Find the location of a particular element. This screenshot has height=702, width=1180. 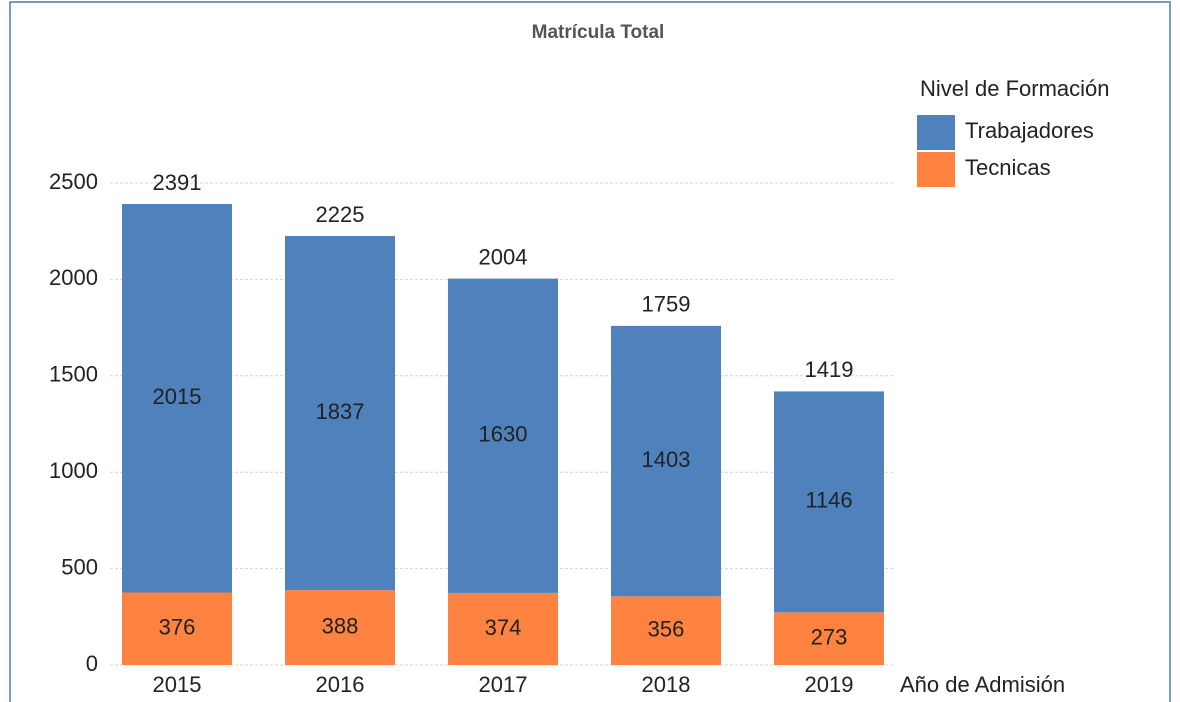

legend-title: Nivel de Formación is located at coordinates (1015, 88).